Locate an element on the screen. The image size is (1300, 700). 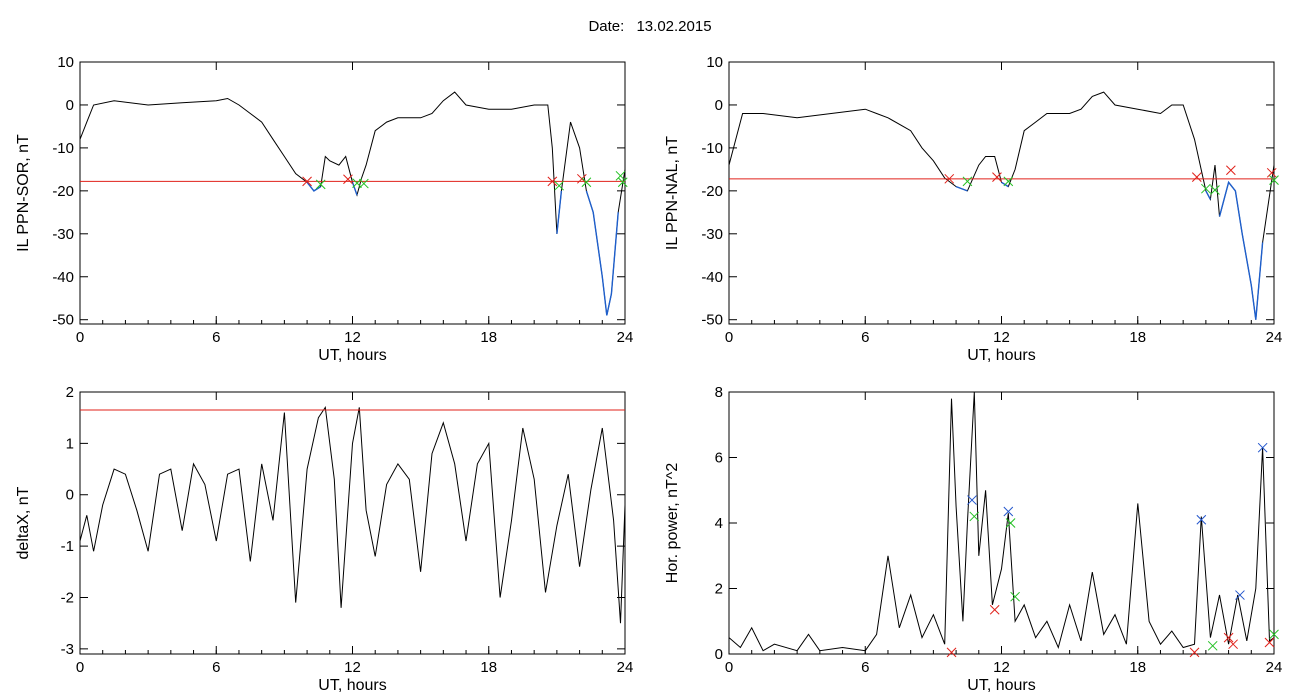
y-tick-label: -2 is located at coordinates (67, 597).